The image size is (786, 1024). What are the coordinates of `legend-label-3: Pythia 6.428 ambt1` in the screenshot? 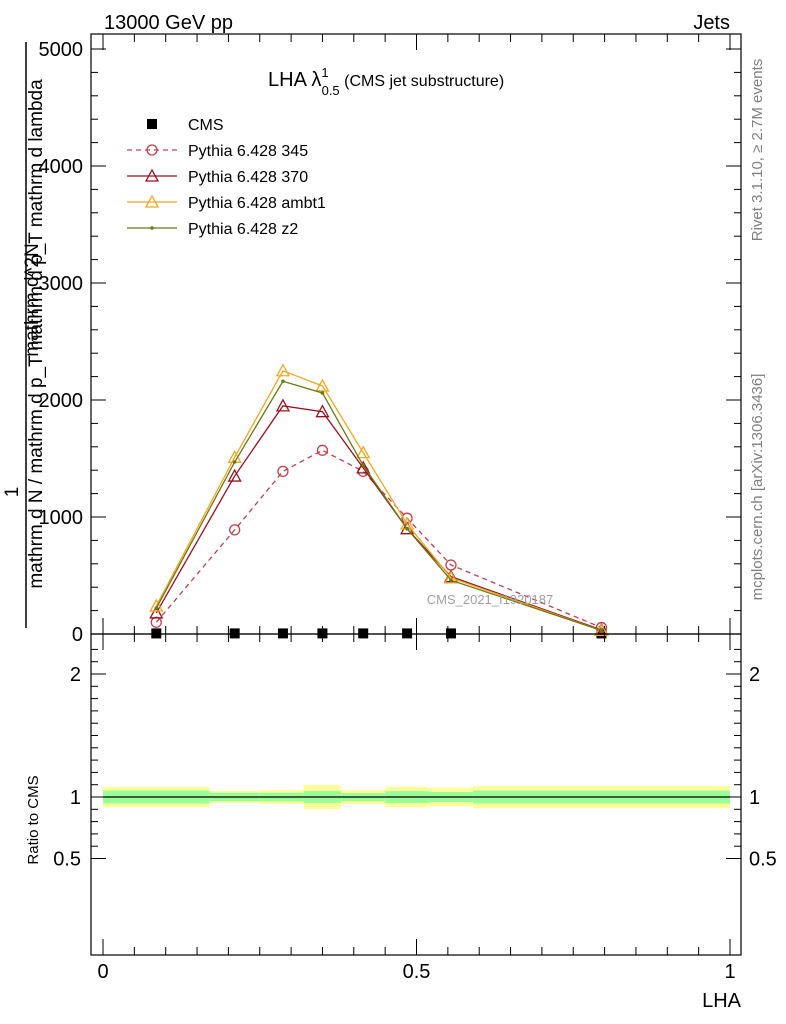 It's located at (257, 203).